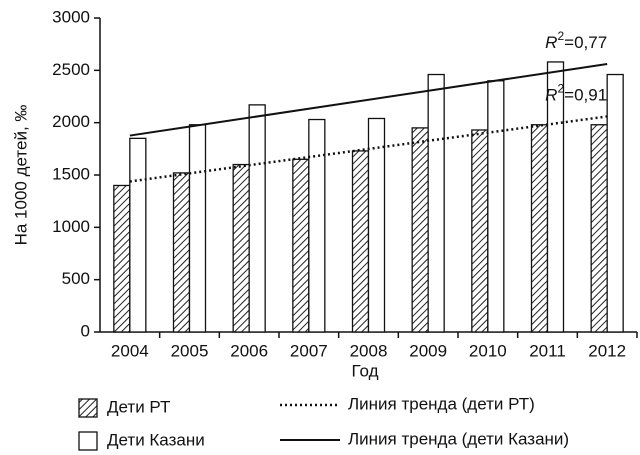 This screenshot has width=640, height=455. I want to click on r-squared-label: R2=0,77, so click(576, 40).